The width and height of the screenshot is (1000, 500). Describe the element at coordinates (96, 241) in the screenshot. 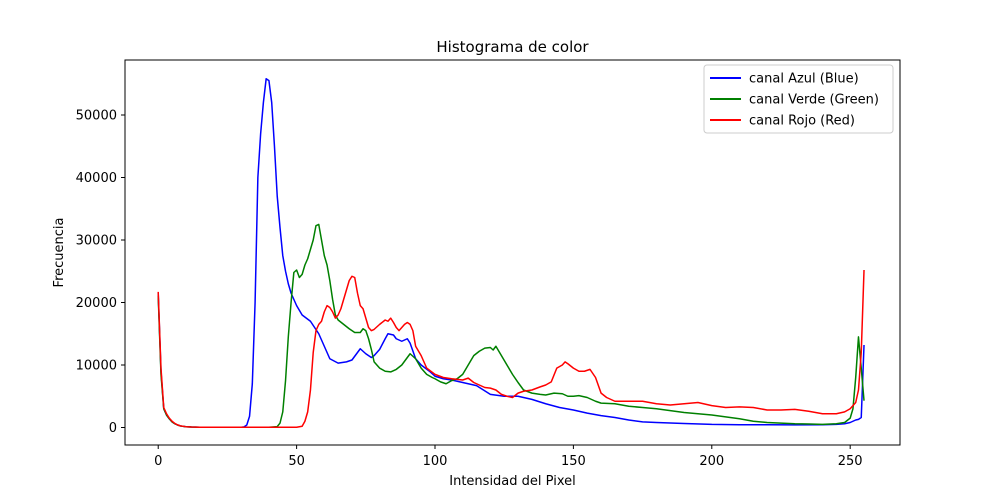

I see `y-tick-label: 30000` at that location.